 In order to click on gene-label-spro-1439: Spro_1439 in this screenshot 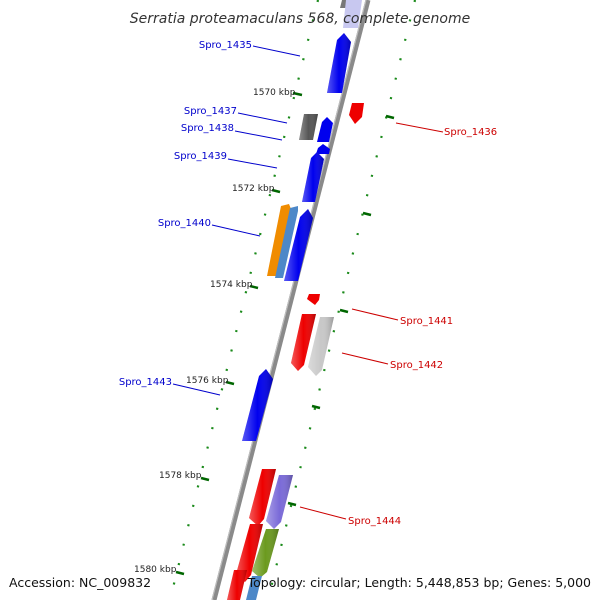, I will do `click(200, 156)`.